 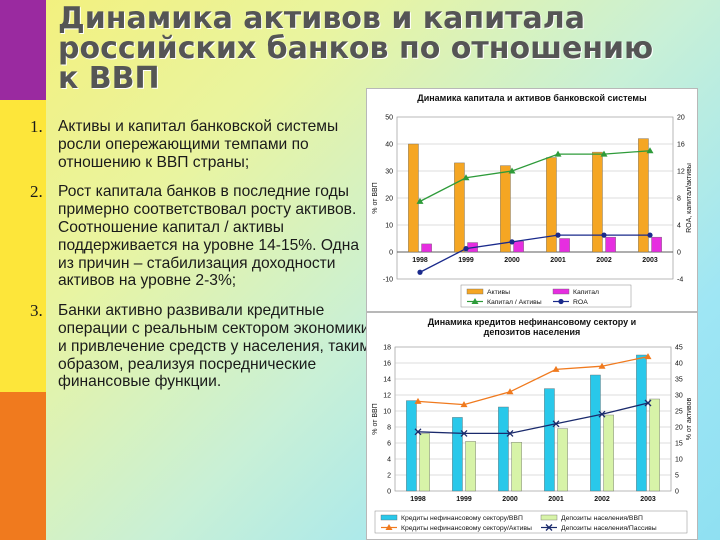 What do you see at coordinates (679, 460) in the screenshot?
I see `y2-tick-label: 10` at bounding box center [679, 460].